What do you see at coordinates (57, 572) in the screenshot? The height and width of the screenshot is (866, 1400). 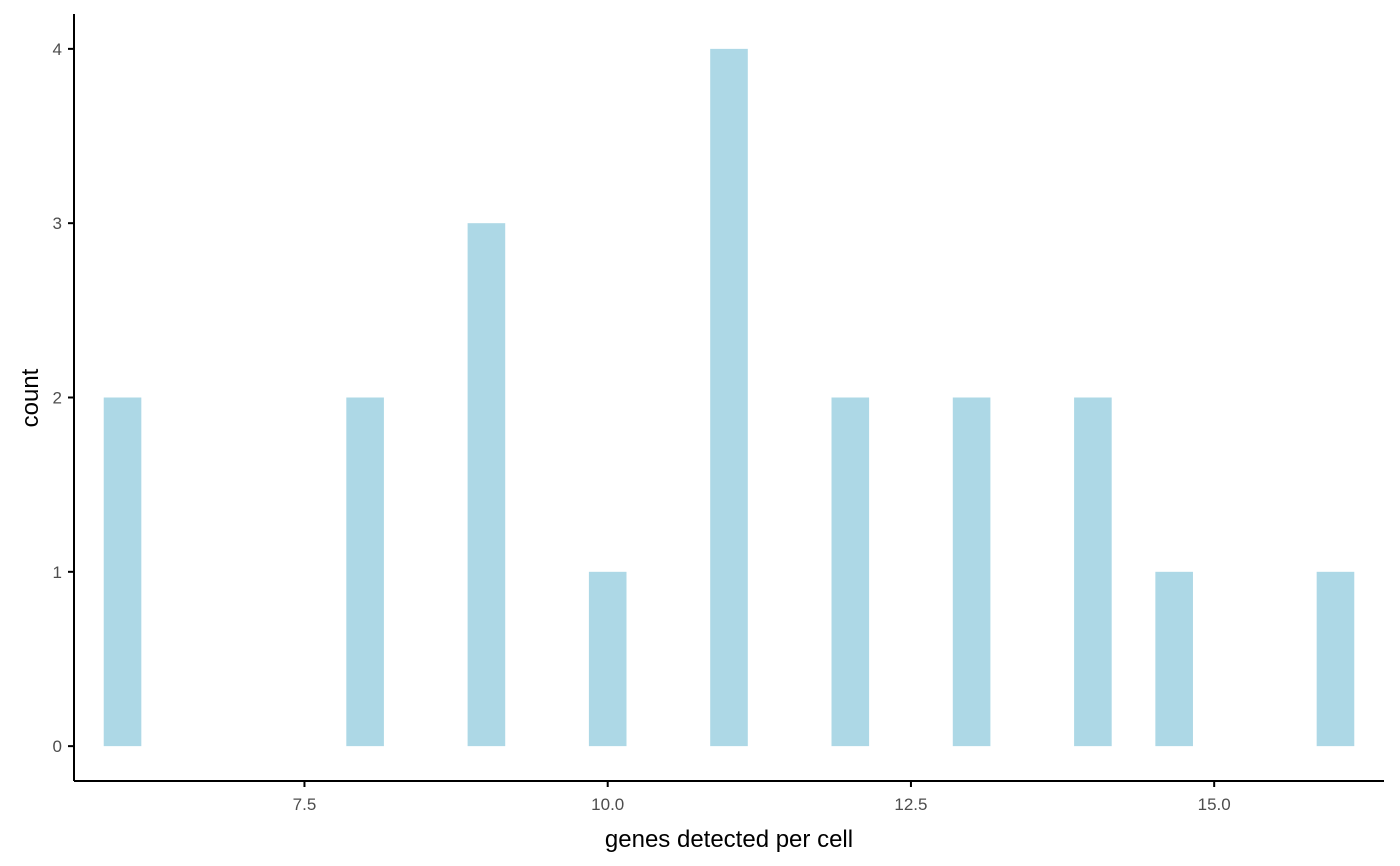 I see `y-tick-label: 1` at bounding box center [57, 572].